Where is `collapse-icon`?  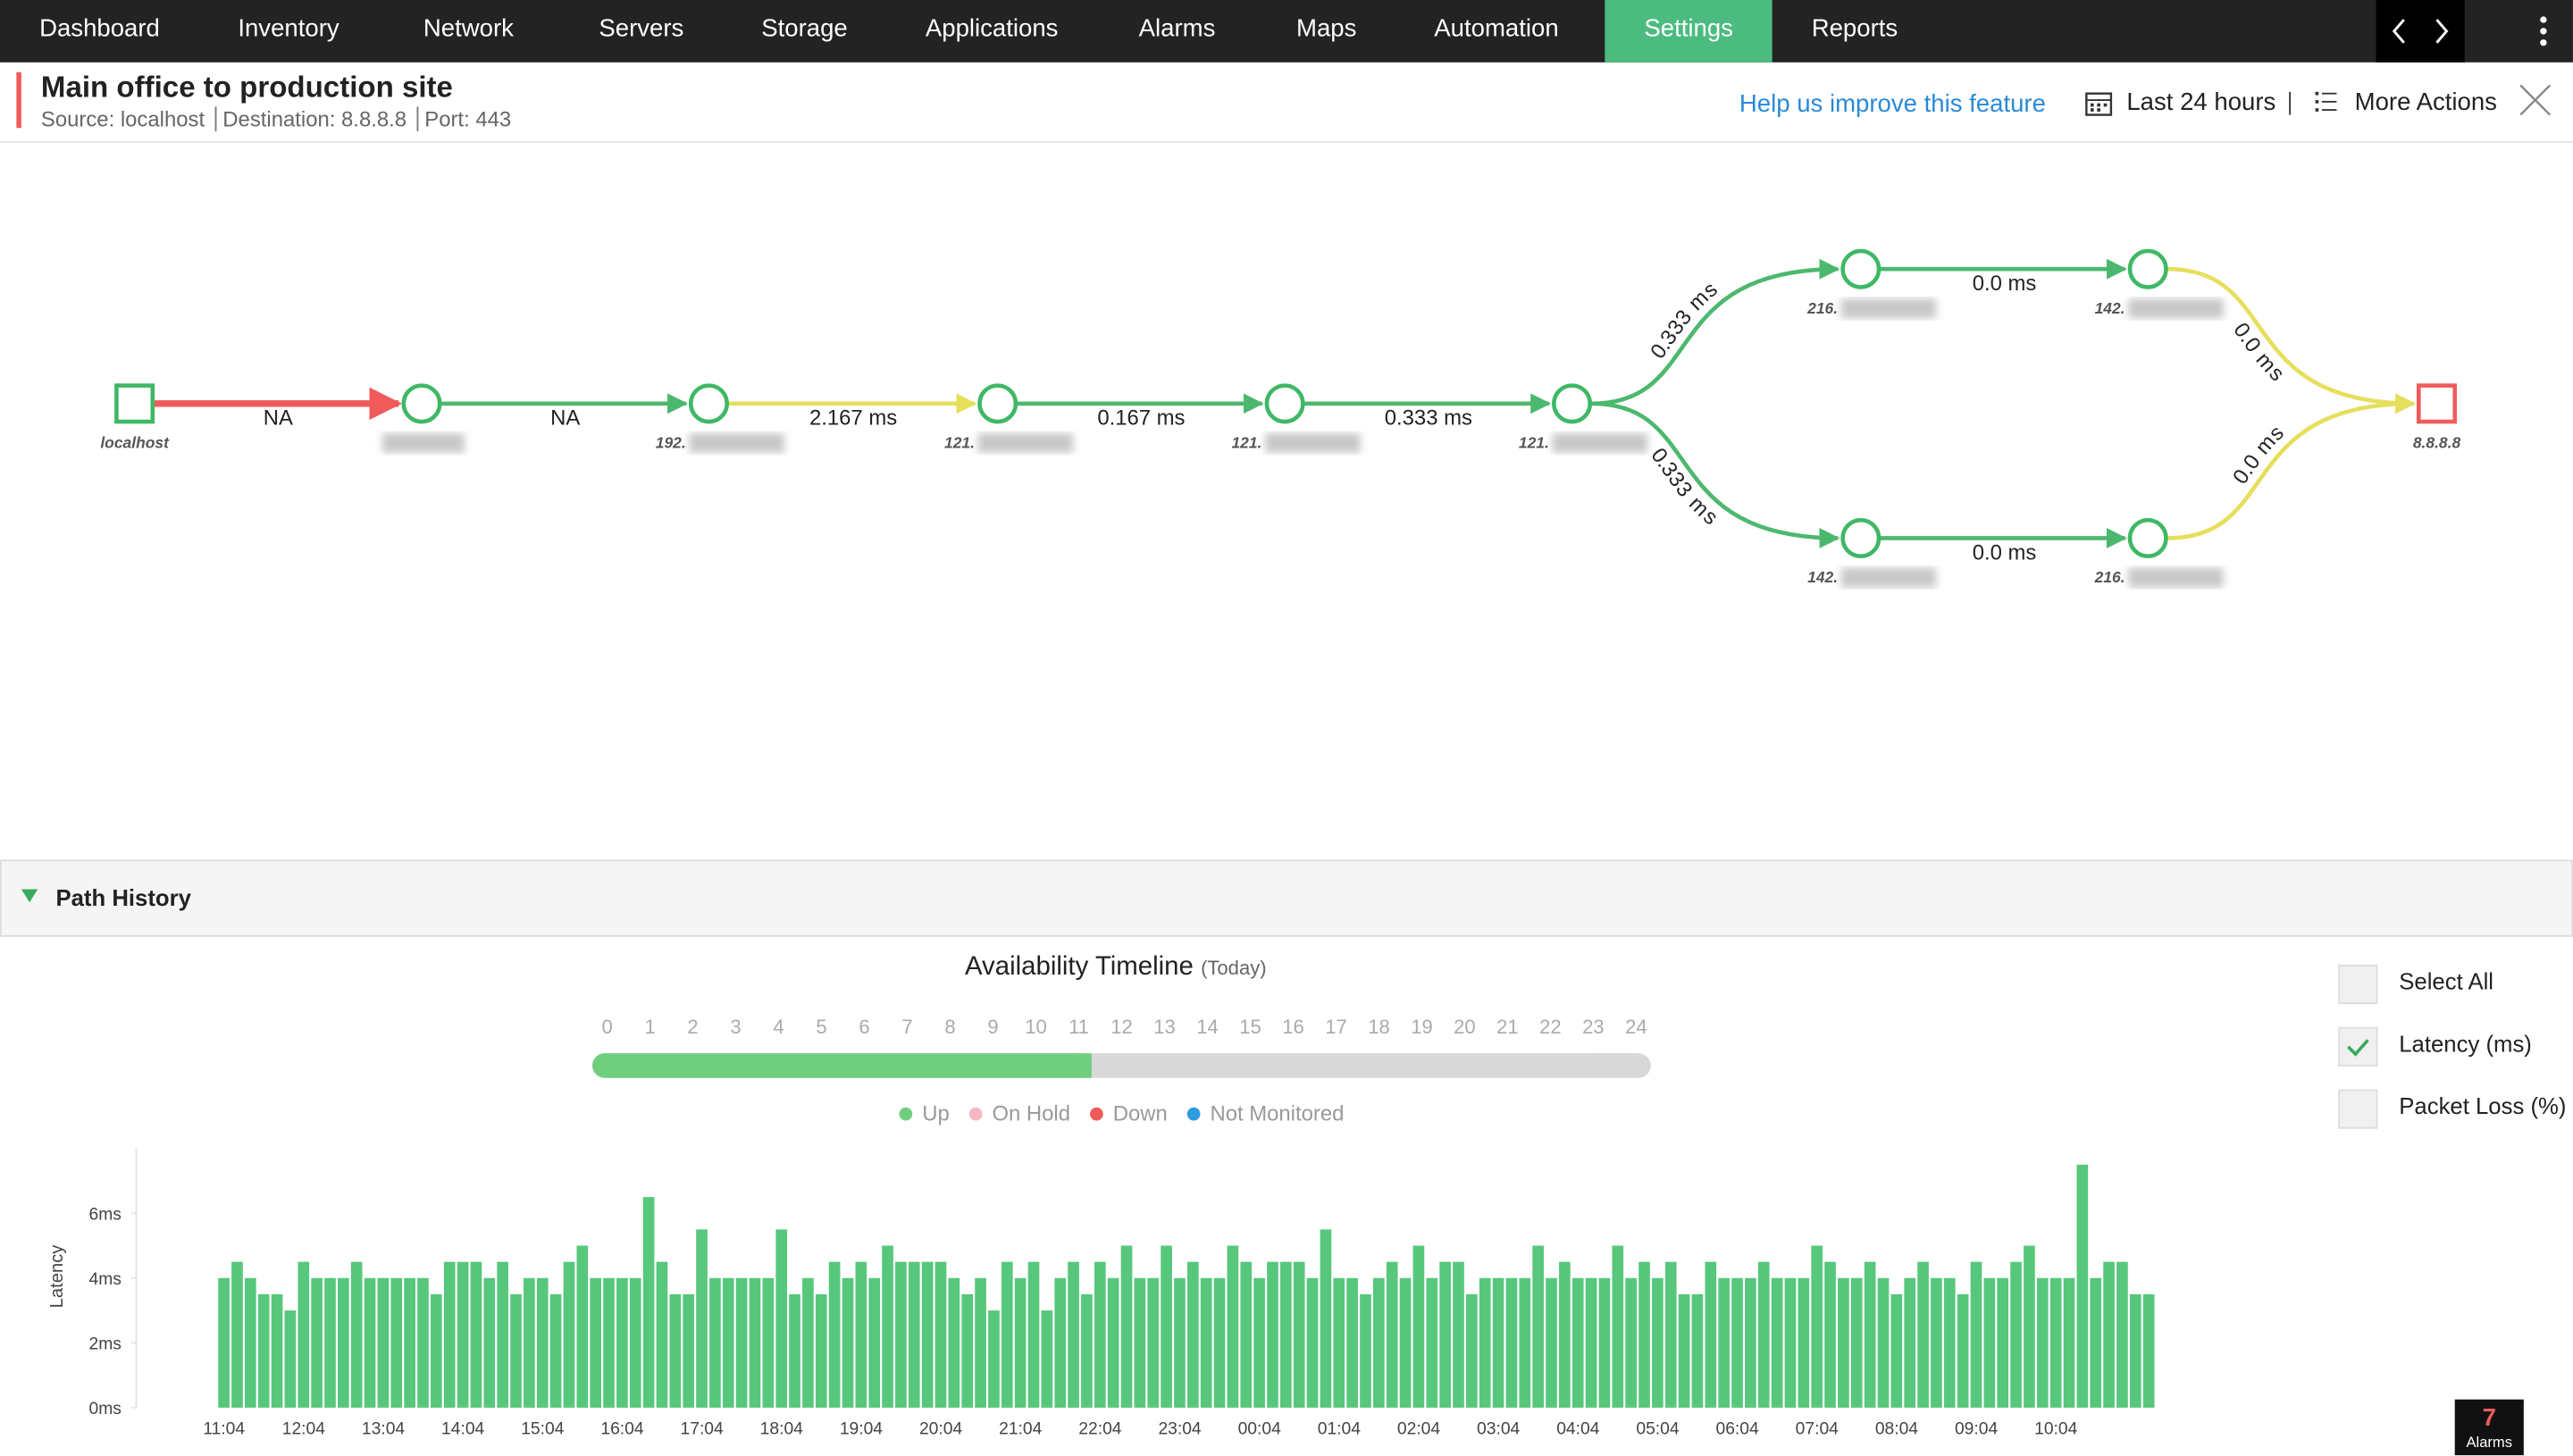 collapse-icon is located at coordinates (29, 896).